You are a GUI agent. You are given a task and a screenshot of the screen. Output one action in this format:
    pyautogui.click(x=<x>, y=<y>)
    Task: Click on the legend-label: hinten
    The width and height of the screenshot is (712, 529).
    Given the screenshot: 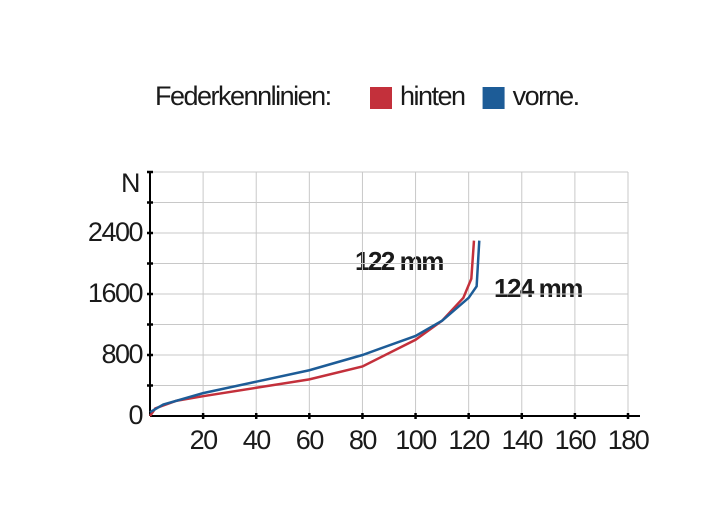 What is the action you would take?
    pyautogui.click(x=432, y=96)
    